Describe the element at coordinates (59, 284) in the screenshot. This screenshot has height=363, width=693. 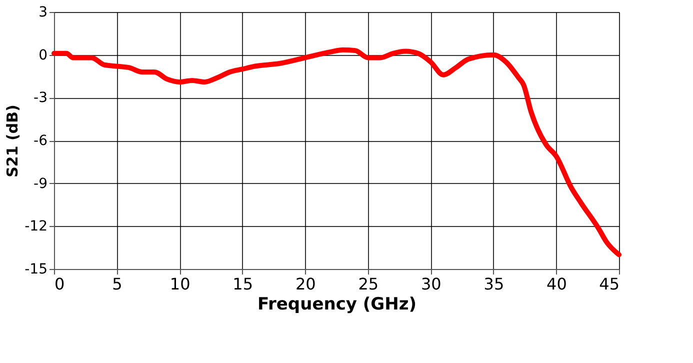
I see `x-tick-label: 0` at that location.